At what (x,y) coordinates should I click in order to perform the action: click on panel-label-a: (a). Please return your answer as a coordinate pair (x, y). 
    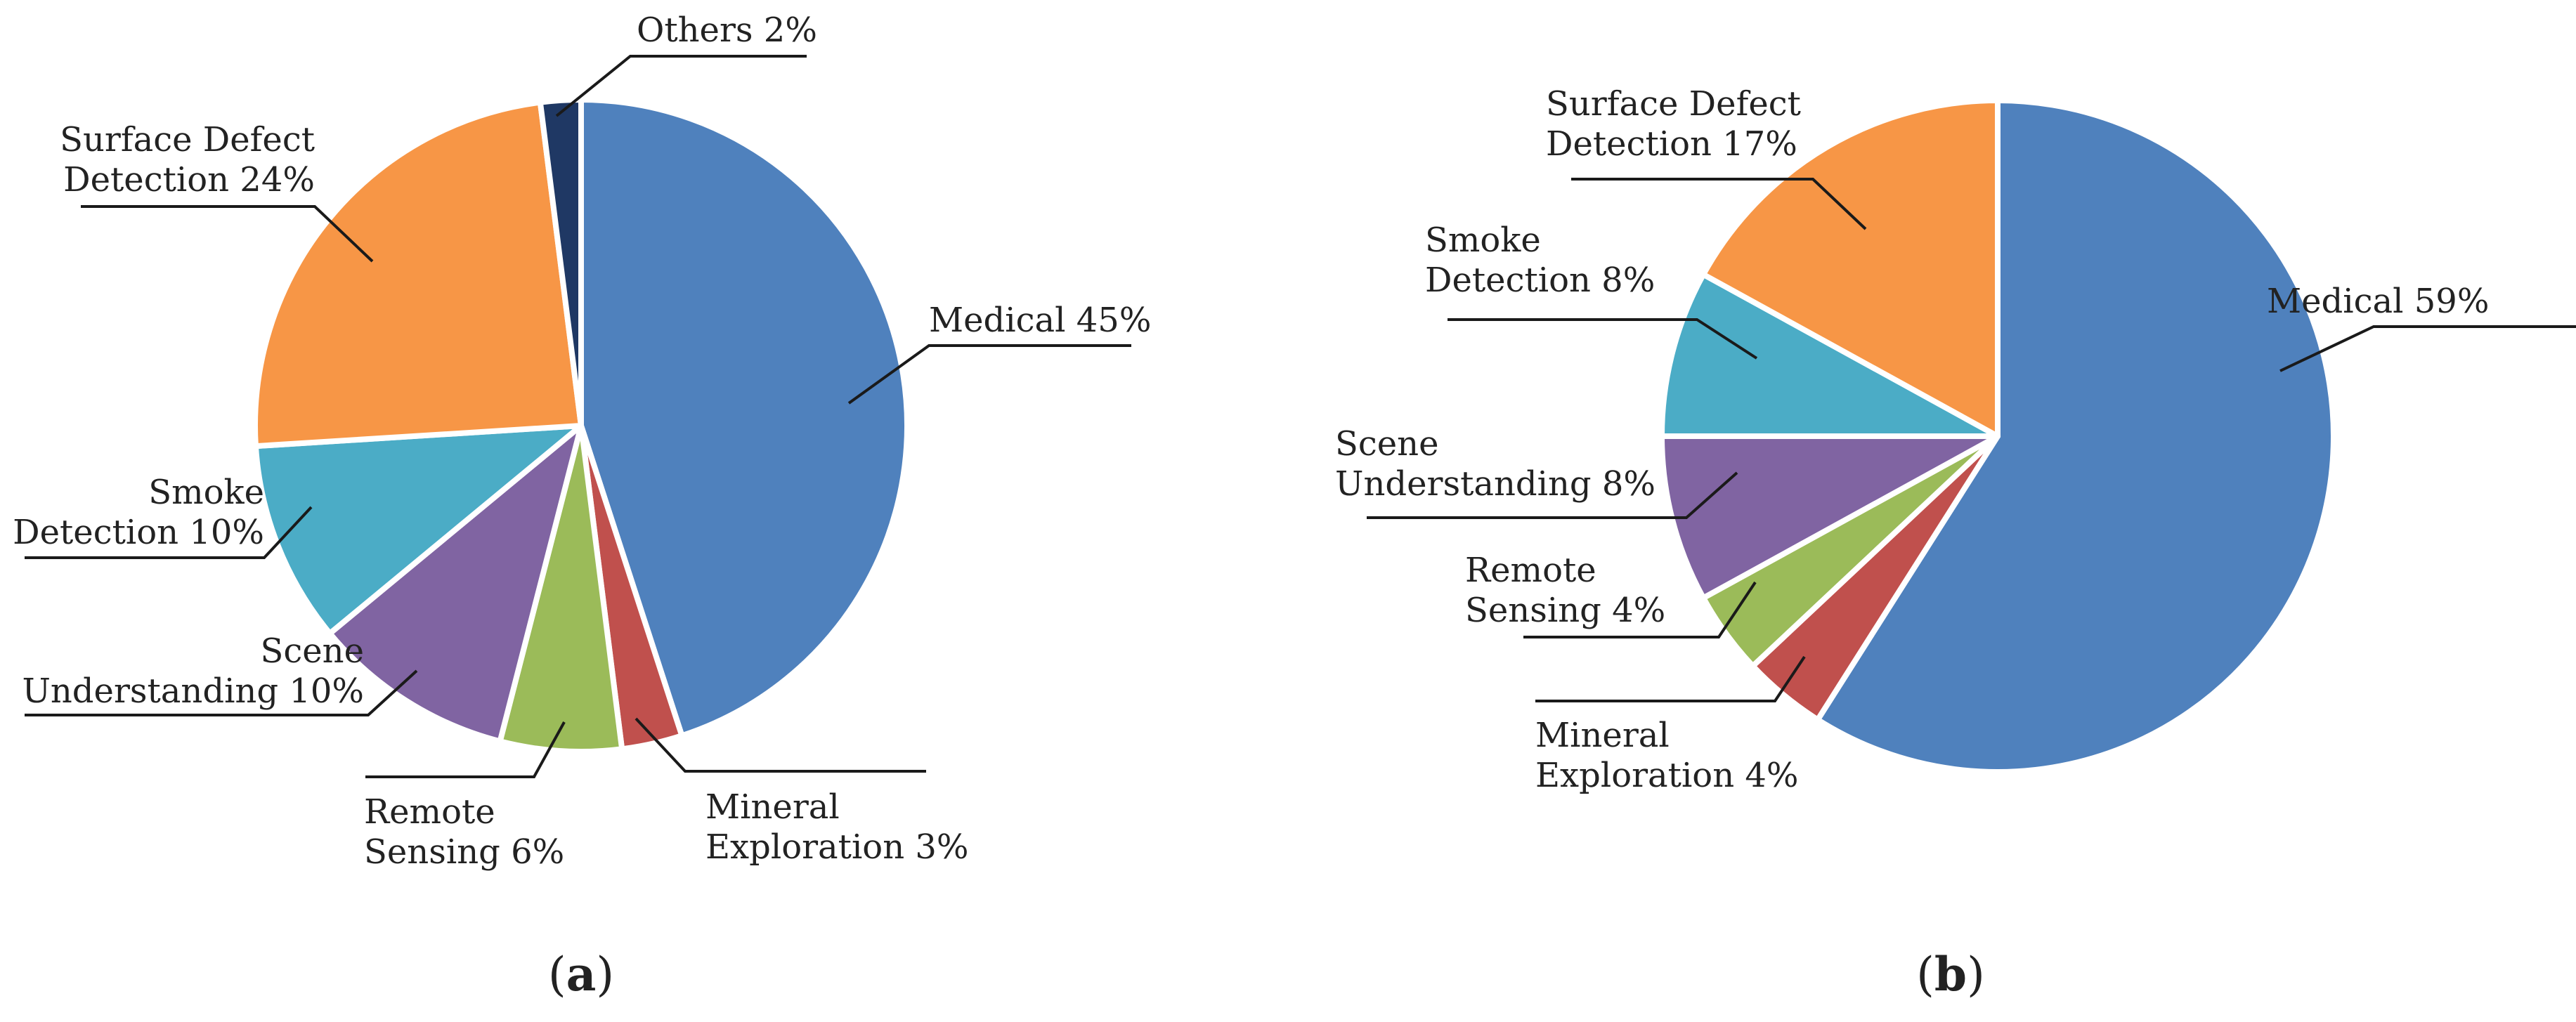
    Looking at the image, I should click on (581, 974).